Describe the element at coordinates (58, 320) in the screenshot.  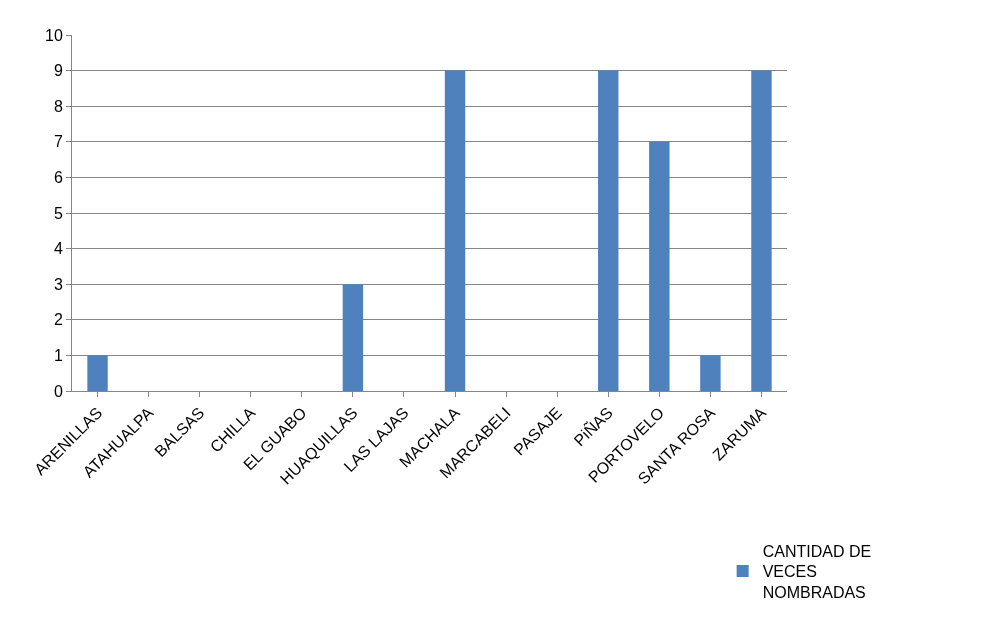
I see `y-tick-label: 2` at that location.